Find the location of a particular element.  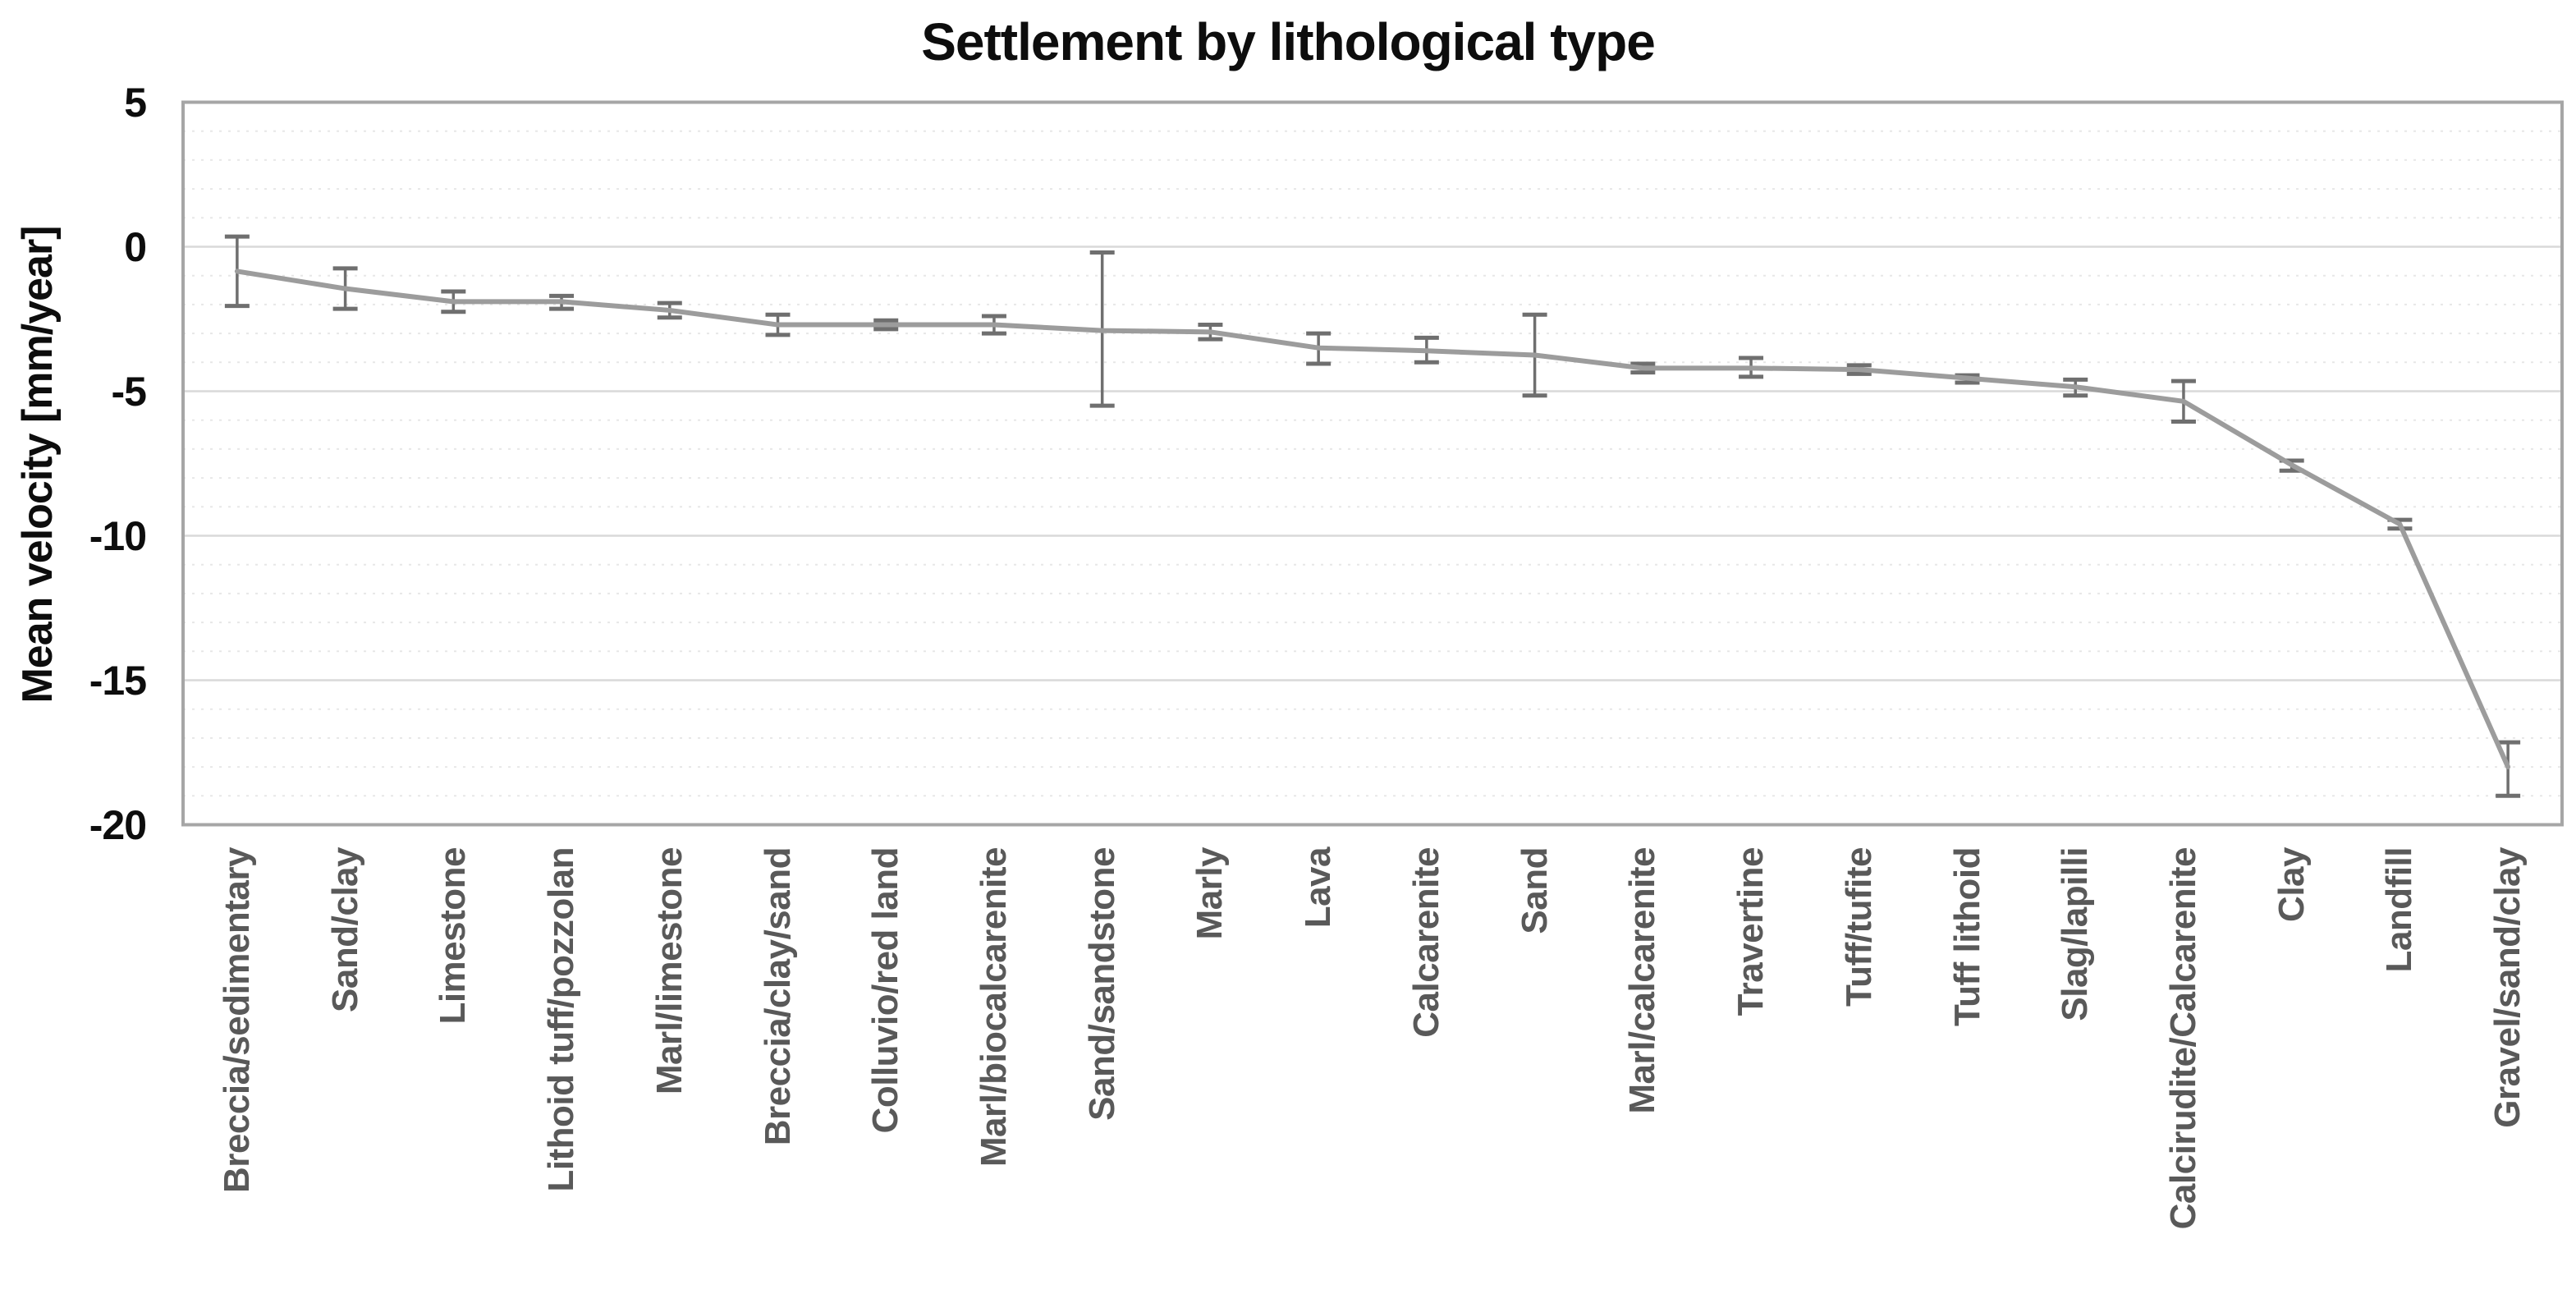

x-category-label: Tuff lithoid is located at coordinates (1967, 937).